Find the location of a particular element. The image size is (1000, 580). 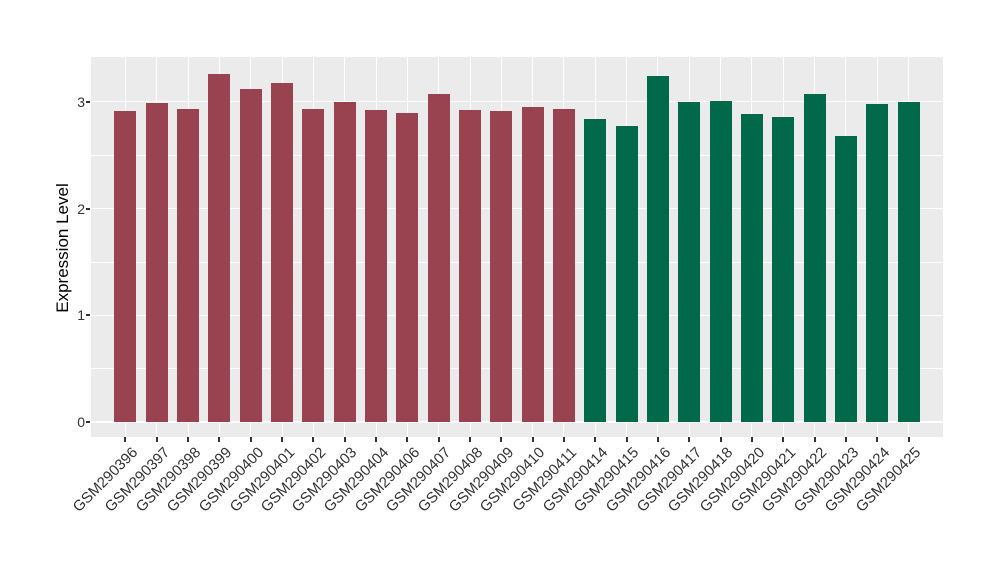

bar-GSM290402 is located at coordinates (313, 266).